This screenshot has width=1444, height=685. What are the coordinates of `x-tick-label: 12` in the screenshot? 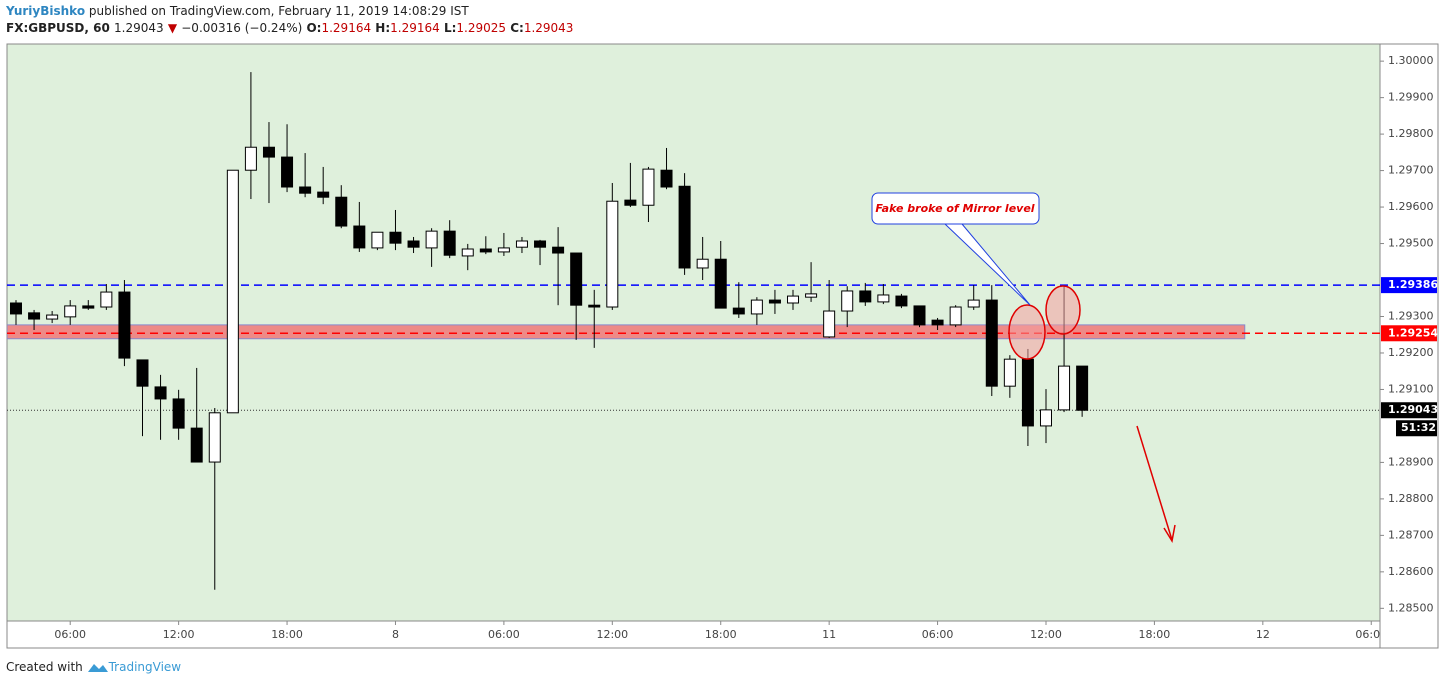 It's located at (1263, 634).